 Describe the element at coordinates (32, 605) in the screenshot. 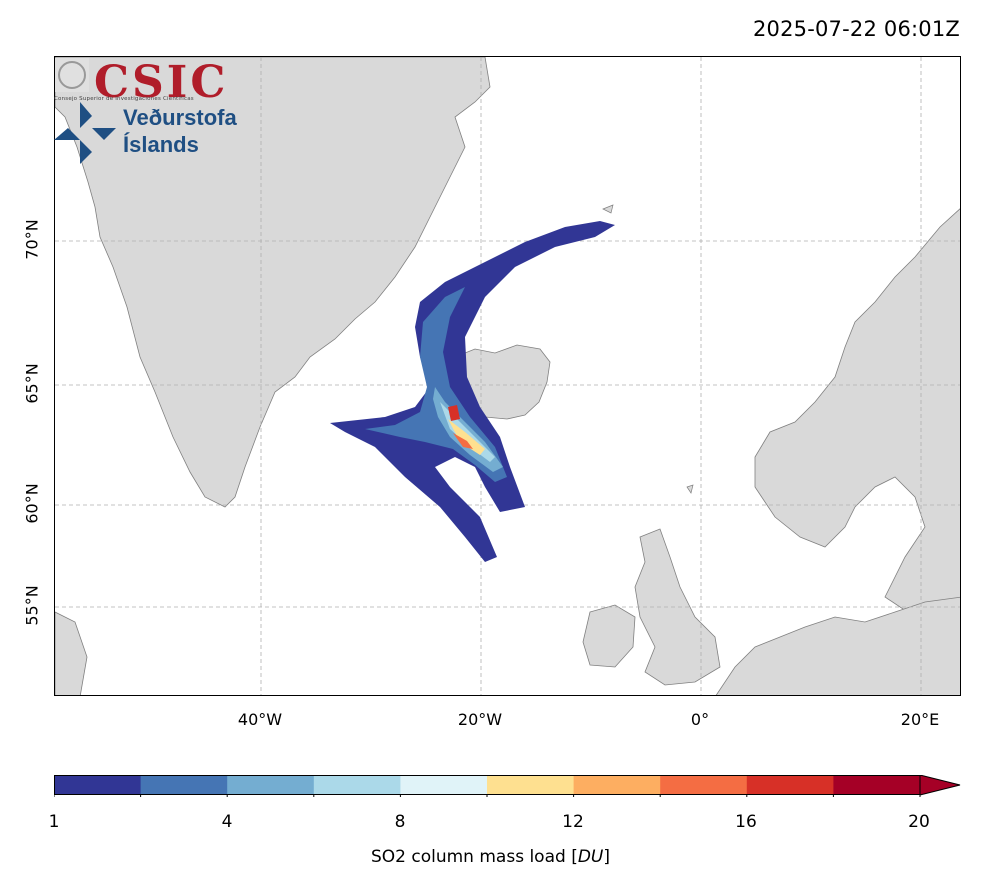

I see `lat-label-55n: 55°N` at that location.